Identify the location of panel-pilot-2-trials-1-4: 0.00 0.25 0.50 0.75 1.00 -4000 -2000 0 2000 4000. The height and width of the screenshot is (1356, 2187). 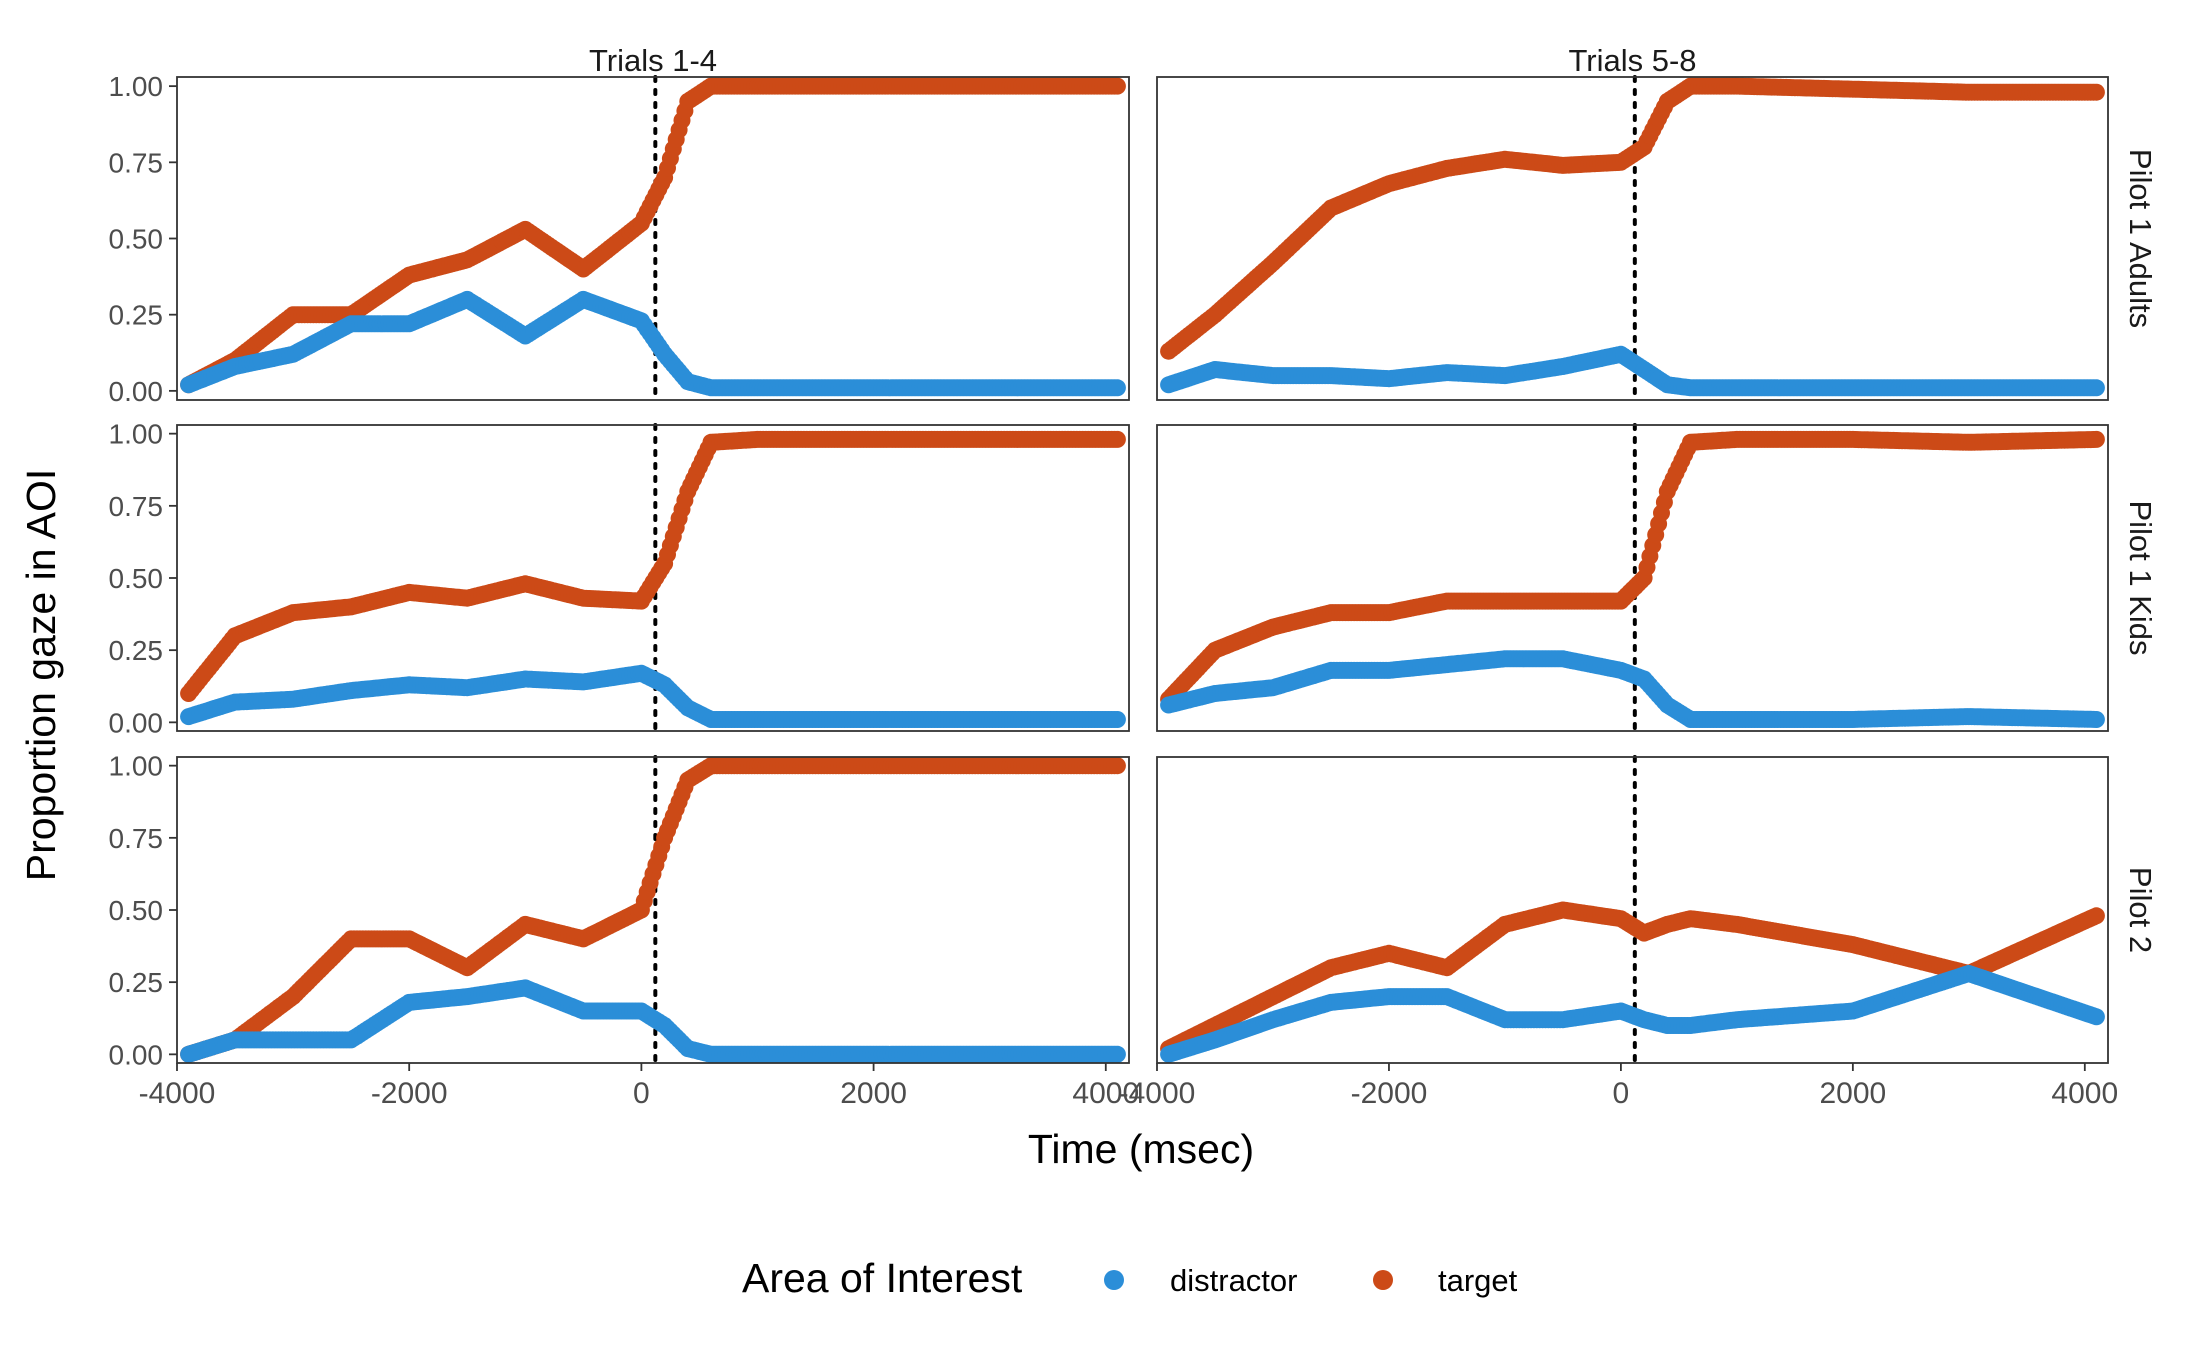
(624, 930).